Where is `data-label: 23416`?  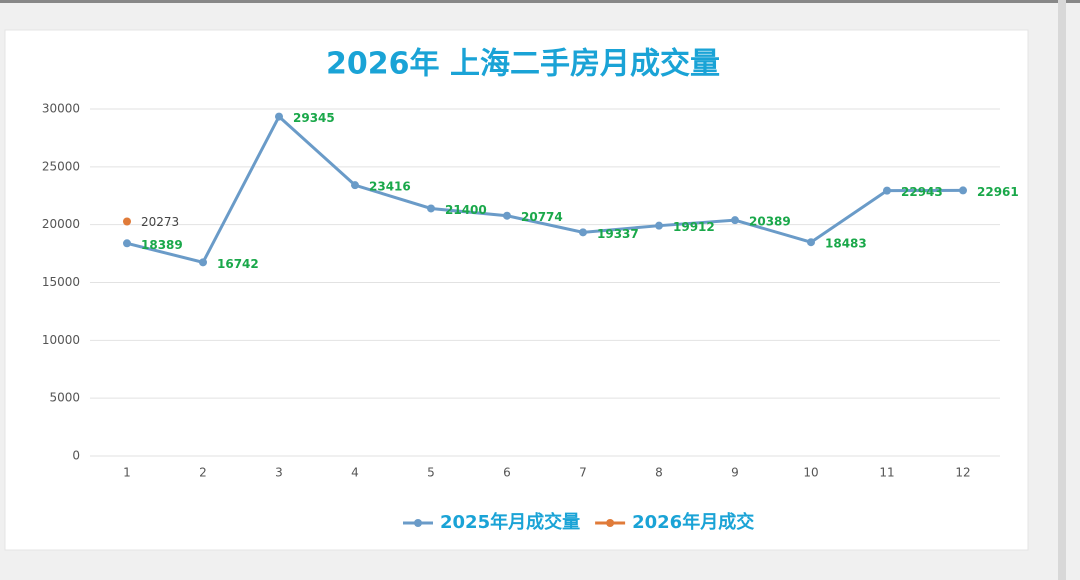
data-label: 23416 is located at coordinates (390, 187).